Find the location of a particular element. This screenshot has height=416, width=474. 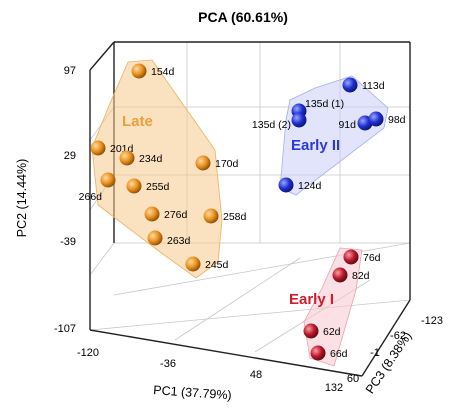

y-tick-label: 97 is located at coordinates (70, 71).